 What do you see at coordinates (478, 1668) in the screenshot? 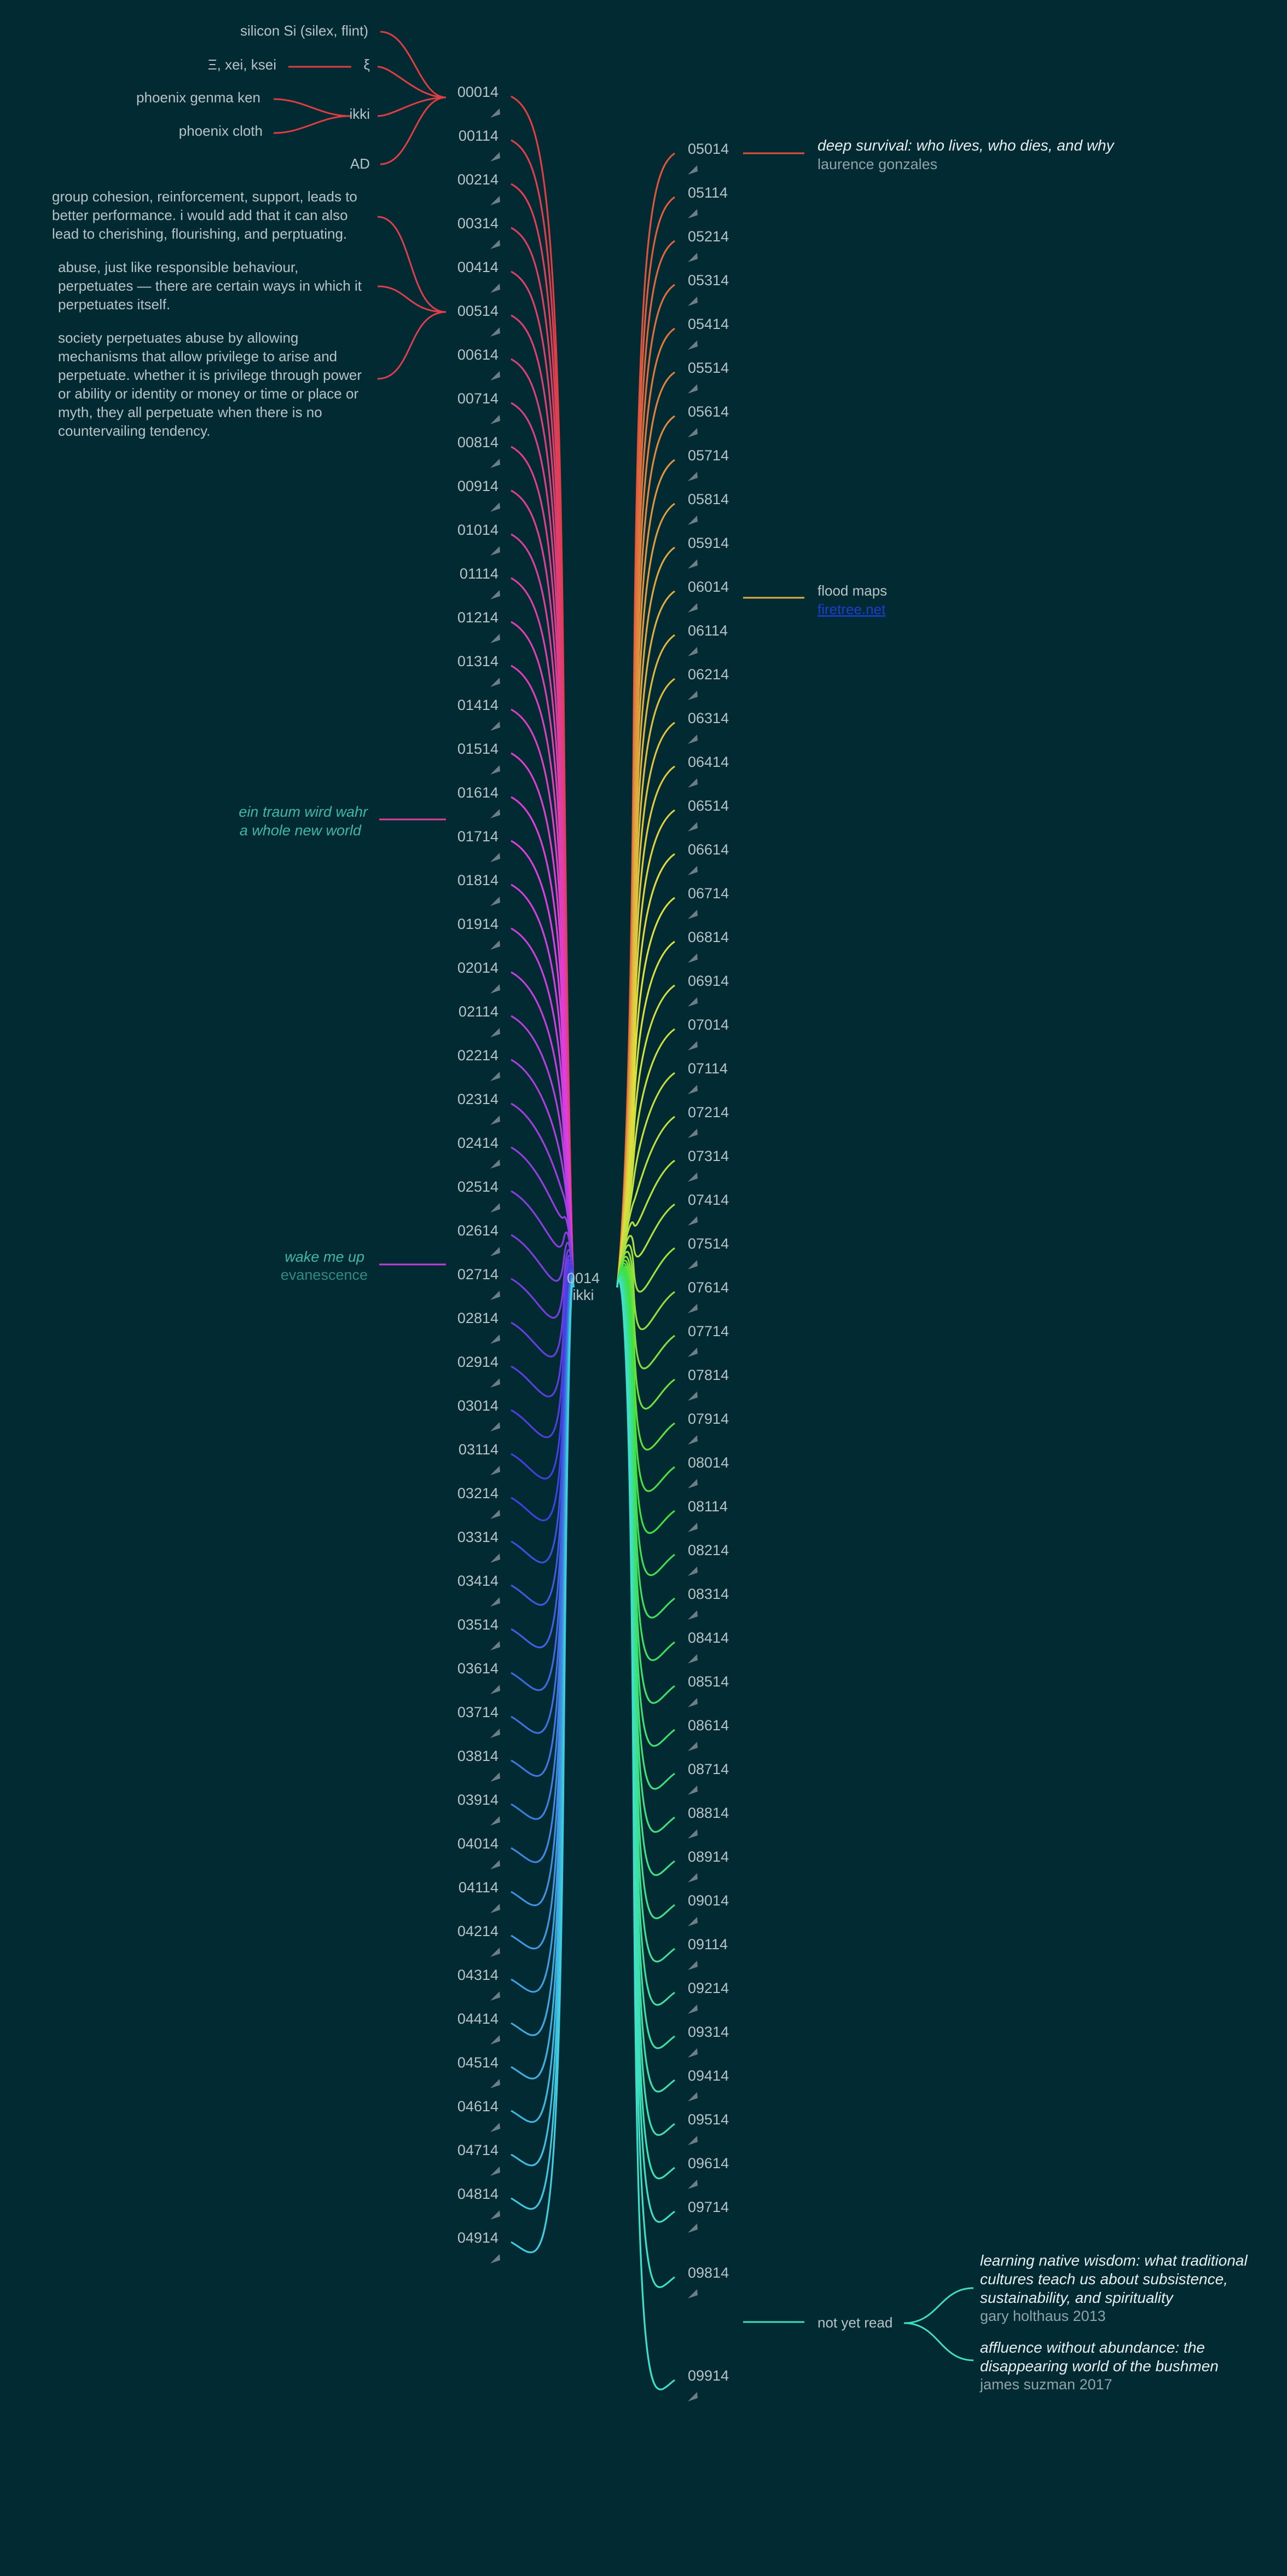
I see `node-03614: 03614` at bounding box center [478, 1668].